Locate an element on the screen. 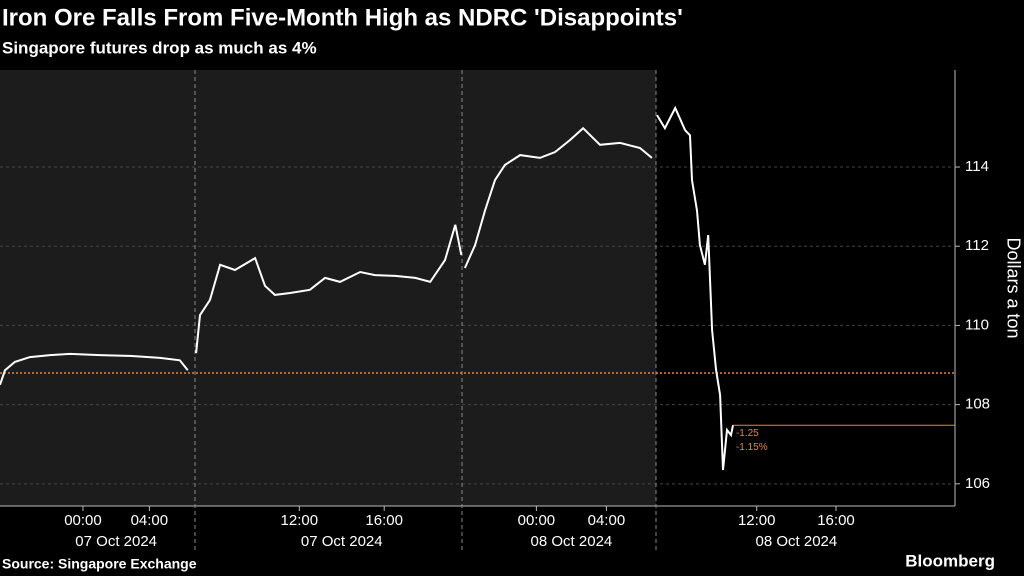 Image resolution: width=1024 pixels, height=576 pixels. y-tick-label: 110 is located at coordinates (977, 324).